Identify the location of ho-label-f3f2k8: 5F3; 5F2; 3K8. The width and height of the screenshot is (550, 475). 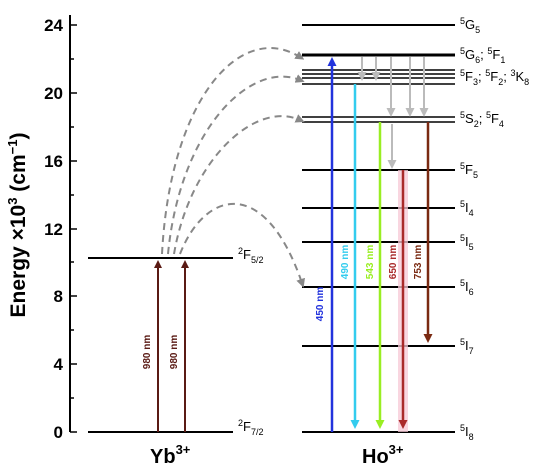
(494, 77).